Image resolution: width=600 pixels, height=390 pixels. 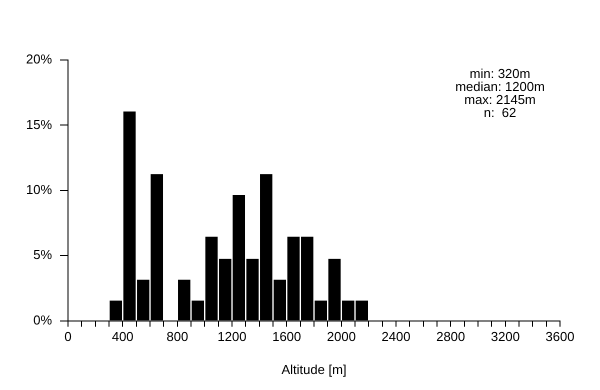 What do you see at coordinates (500, 100) in the screenshot?
I see `annotation: max: 2145m` at bounding box center [500, 100].